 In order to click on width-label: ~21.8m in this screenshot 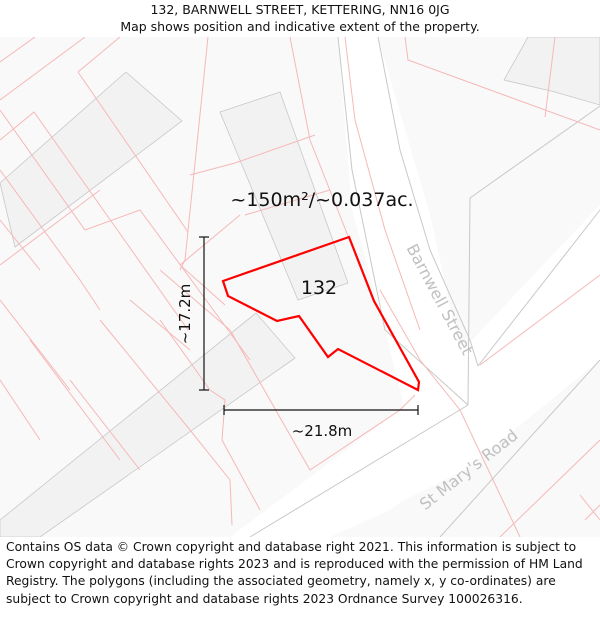, I will do `click(322, 431)`.